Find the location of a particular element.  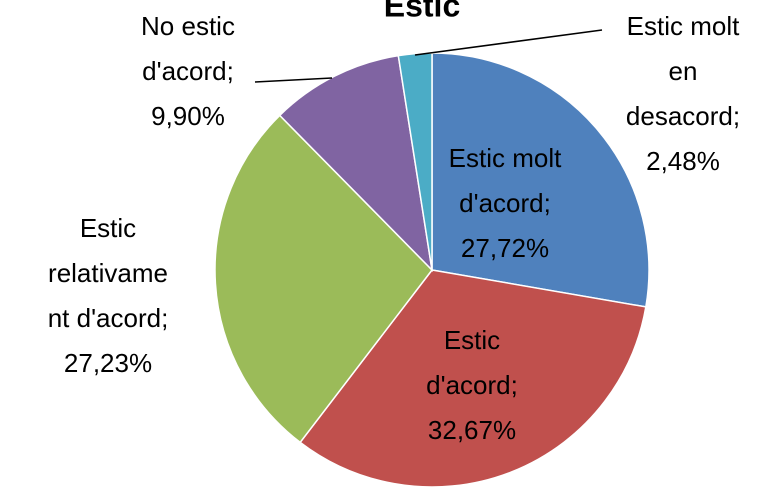

data-label-line: 32,67% is located at coordinates (472, 430).